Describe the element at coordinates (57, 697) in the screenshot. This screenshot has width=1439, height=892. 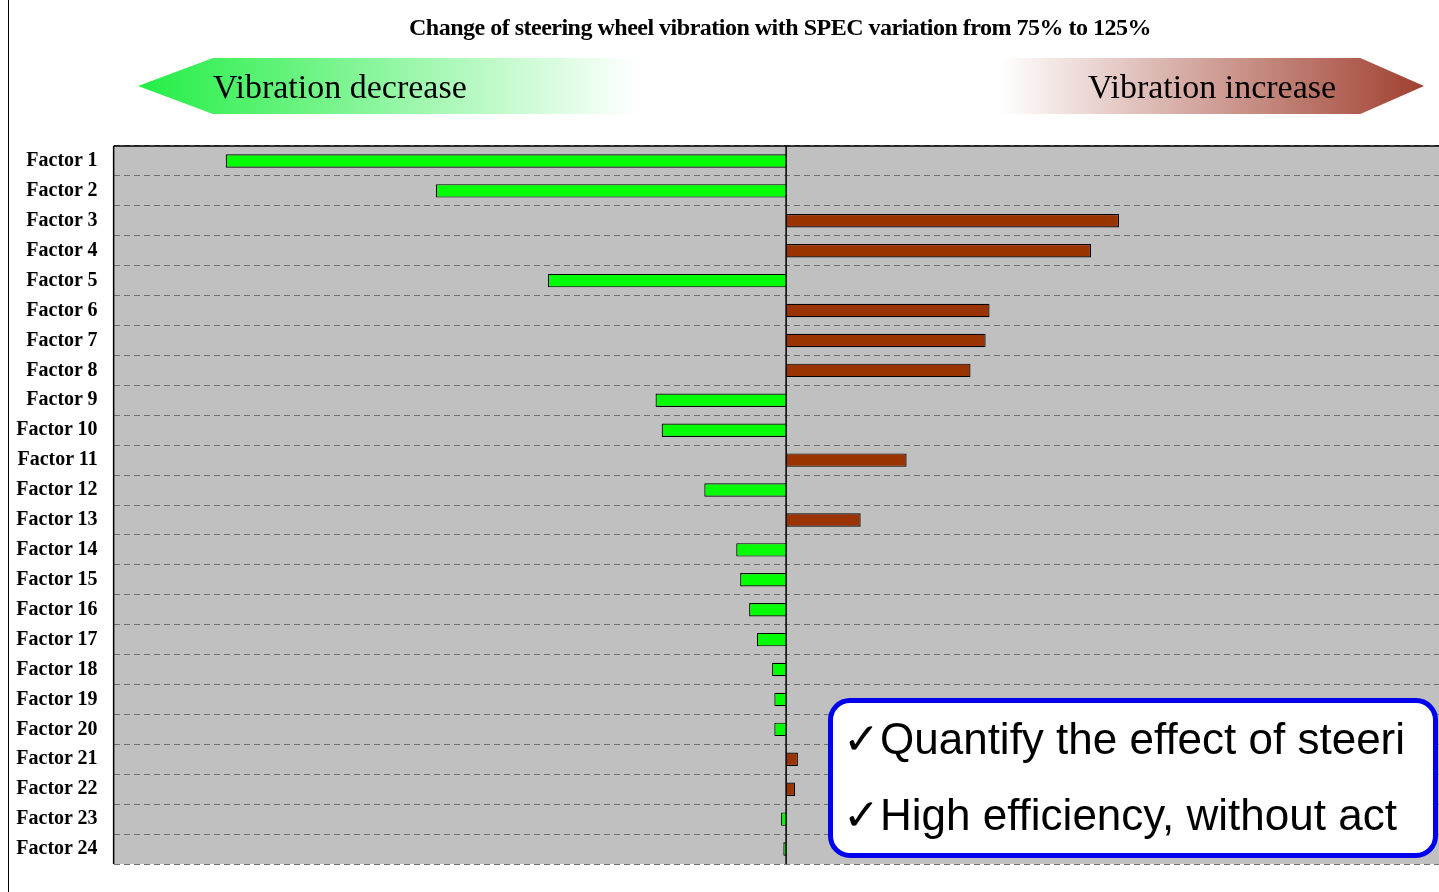
I see `y-tick-label: Factor 19` at that location.